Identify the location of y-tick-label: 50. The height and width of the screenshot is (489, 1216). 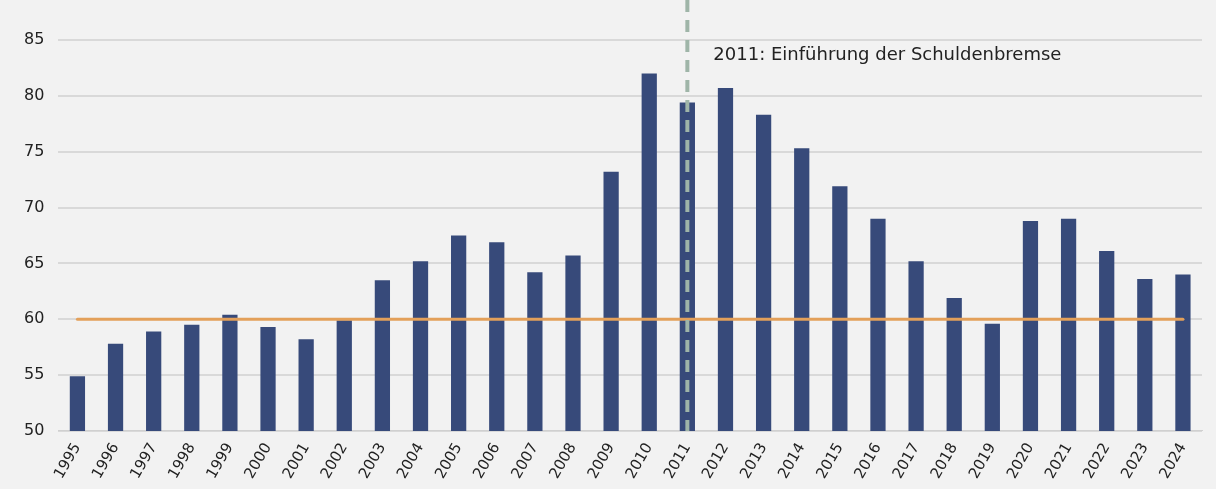
(34, 430).